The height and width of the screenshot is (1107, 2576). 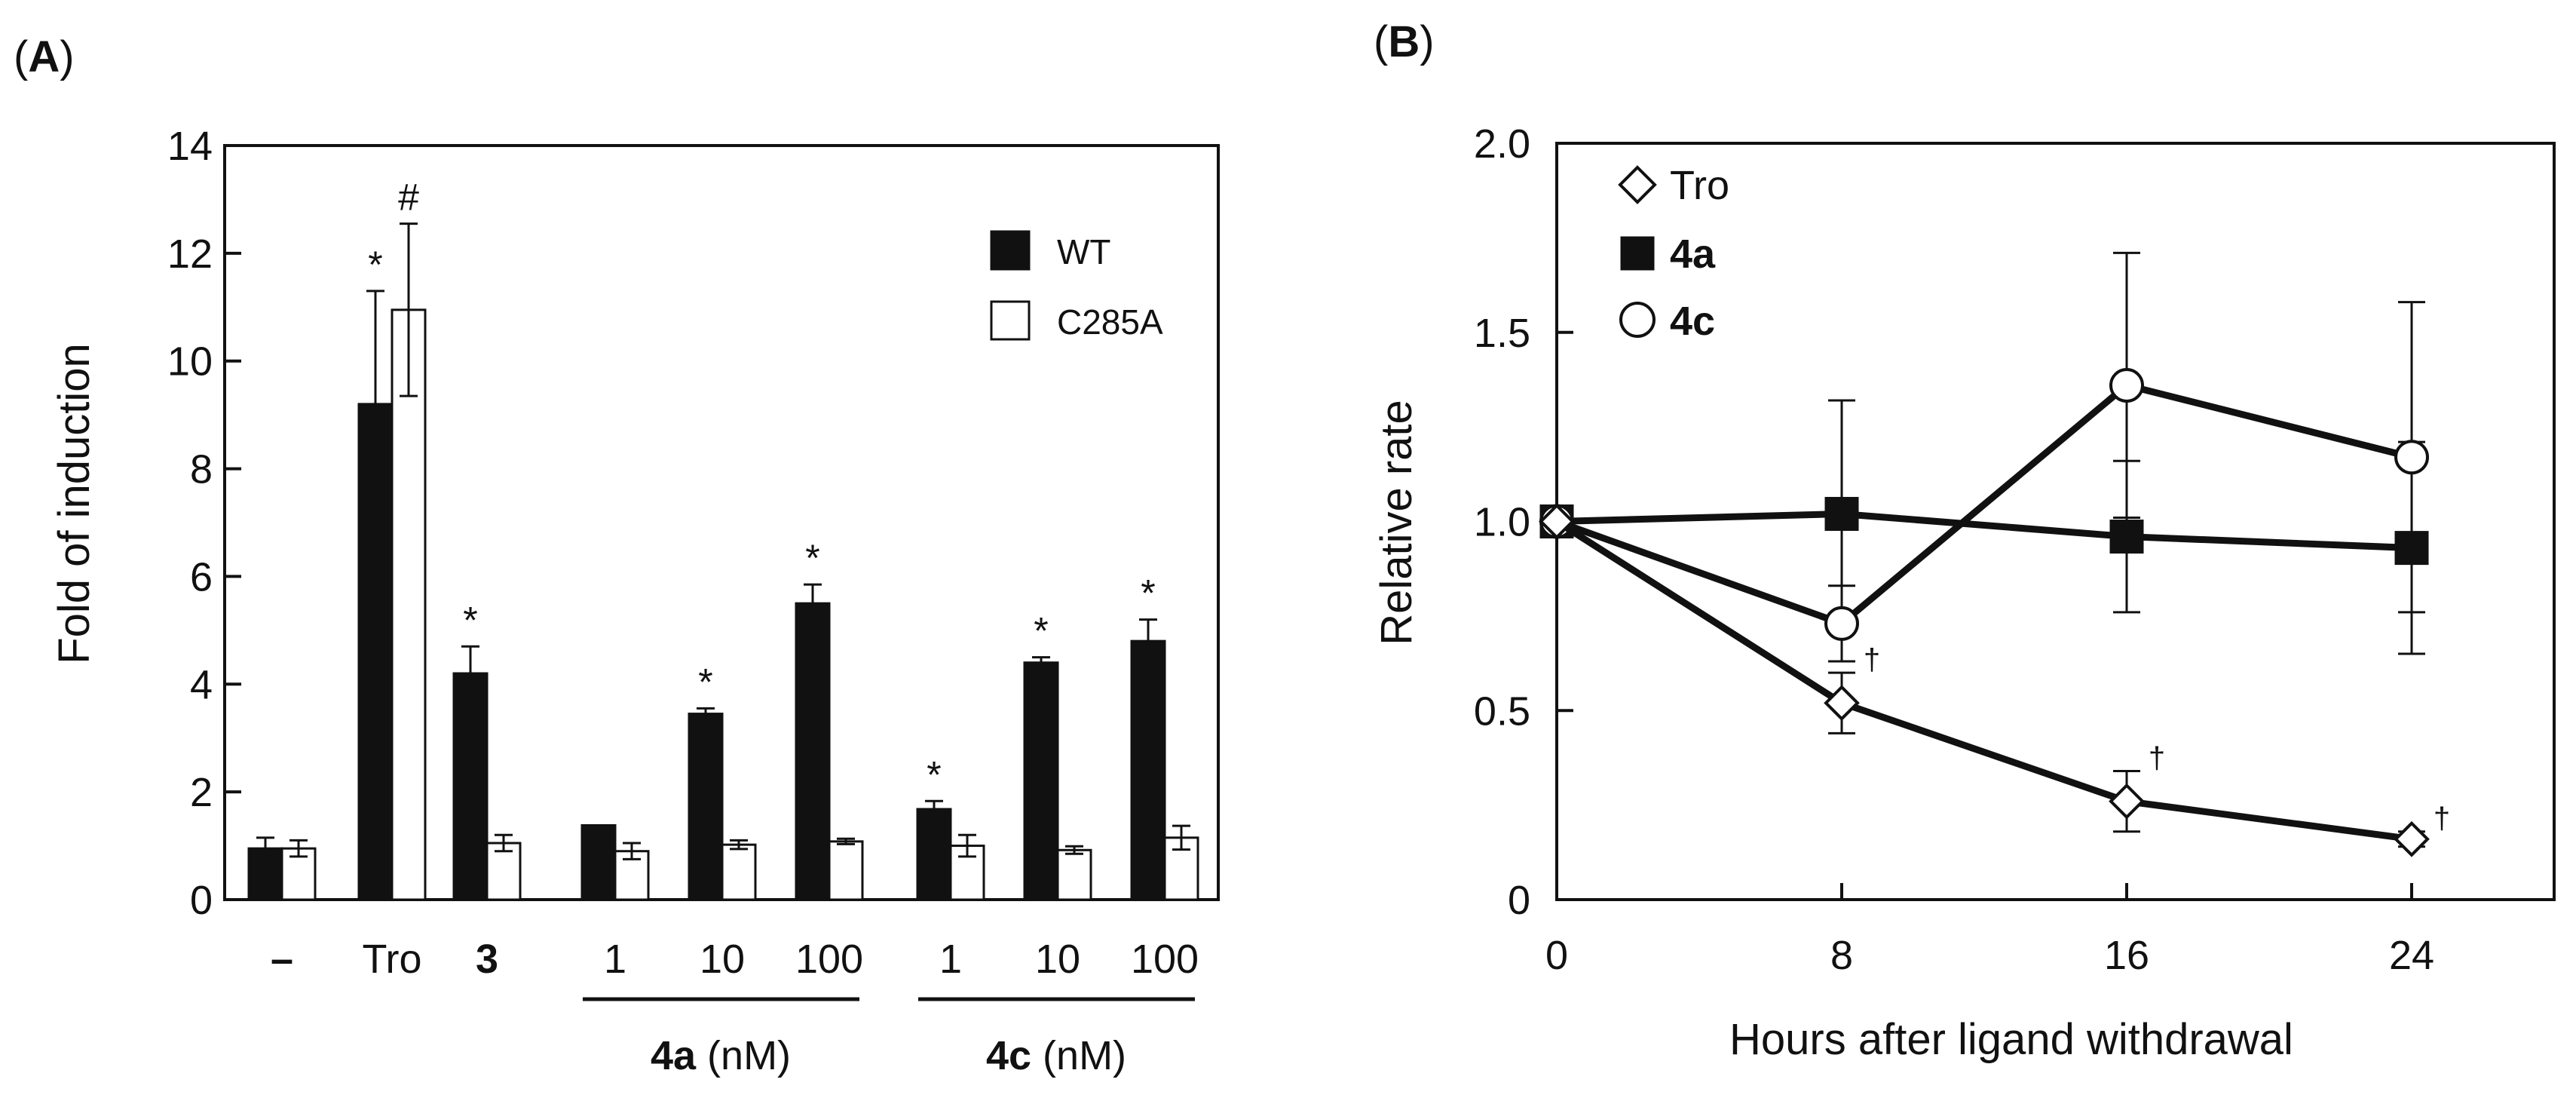 What do you see at coordinates (1076, 286) in the screenshot?
I see `panel-a-legend: WT C285A` at bounding box center [1076, 286].